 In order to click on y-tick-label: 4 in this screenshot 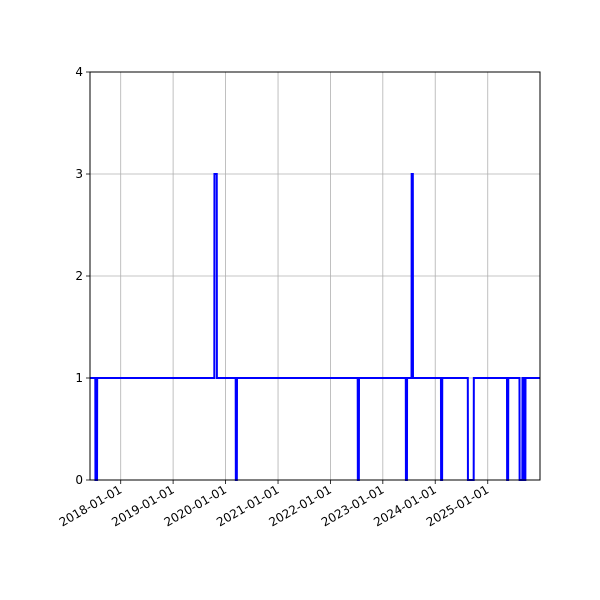, I will do `click(79, 72)`.